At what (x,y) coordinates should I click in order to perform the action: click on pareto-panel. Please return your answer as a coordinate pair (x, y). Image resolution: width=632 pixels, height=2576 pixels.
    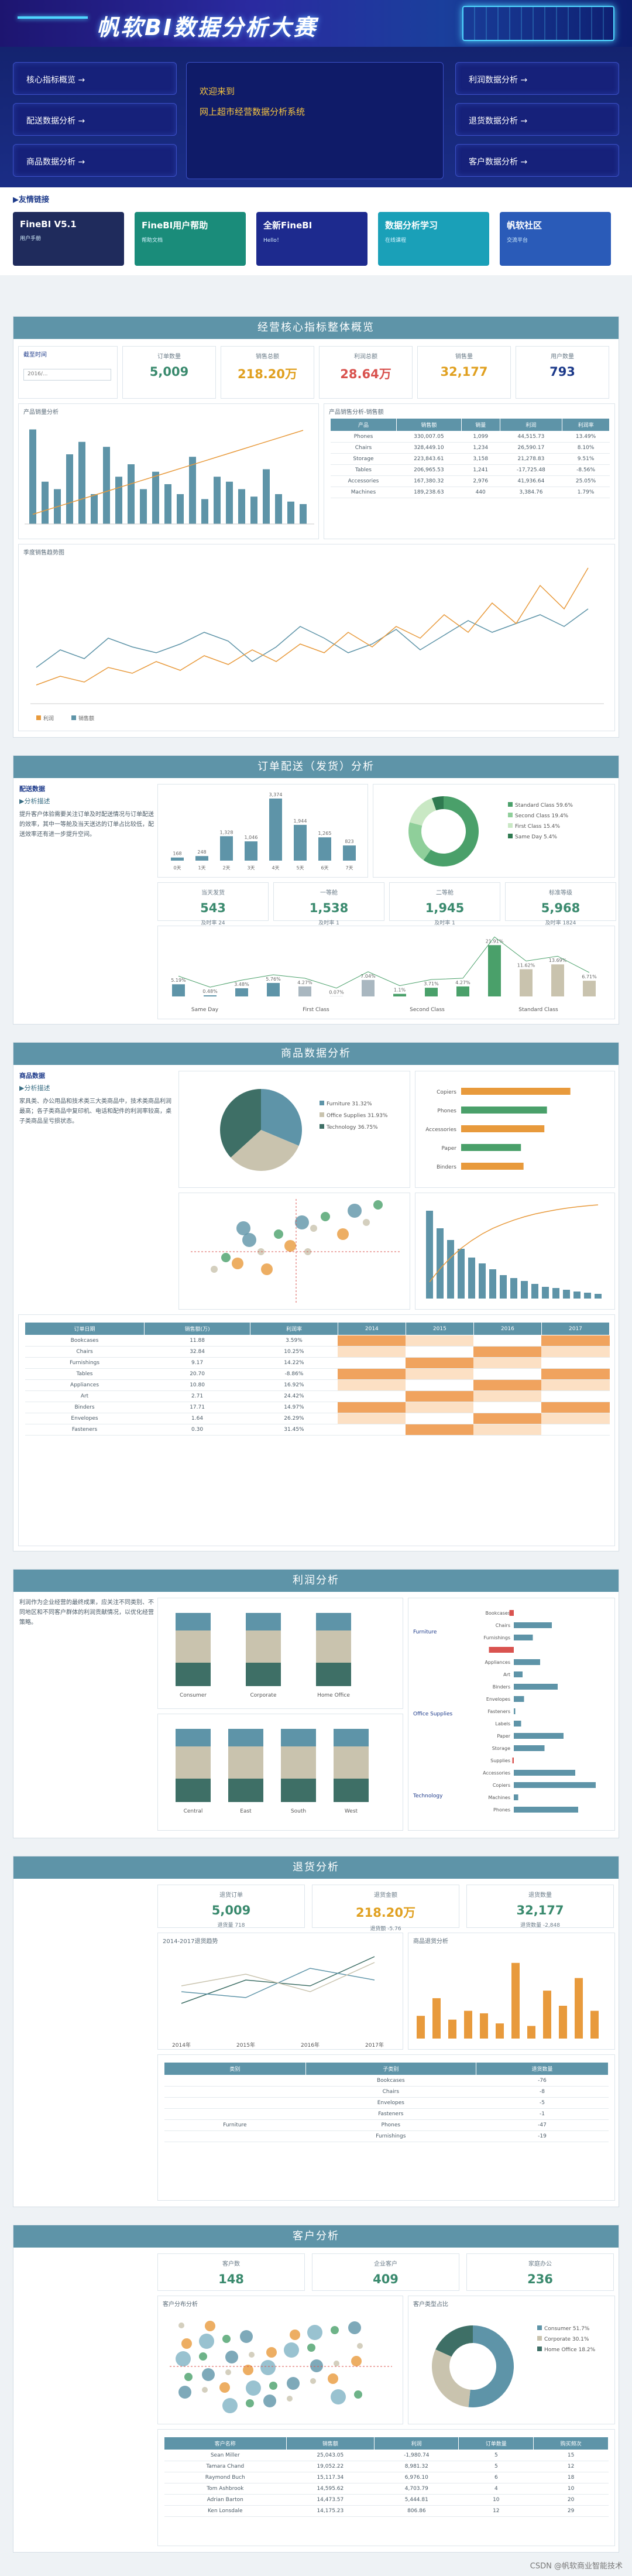
    Looking at the image, I should click on (515, 1251).